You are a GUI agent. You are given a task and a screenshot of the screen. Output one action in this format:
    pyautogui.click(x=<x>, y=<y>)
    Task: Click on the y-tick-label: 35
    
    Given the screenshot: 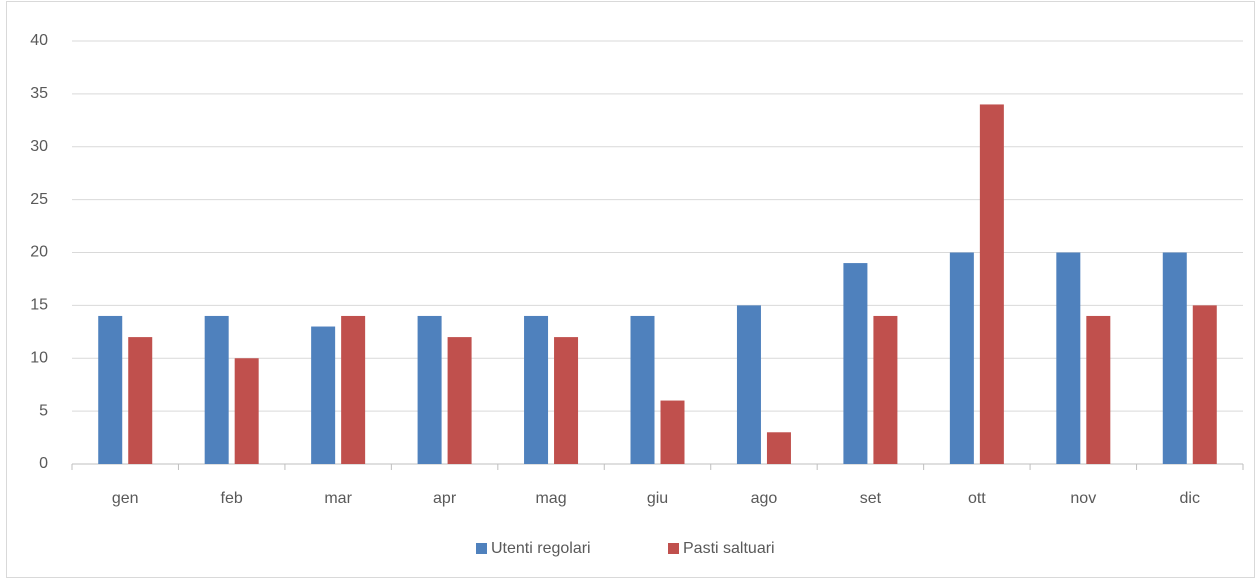 What is the action you would take?
    pyautogui.click(x=39, y=93)
    